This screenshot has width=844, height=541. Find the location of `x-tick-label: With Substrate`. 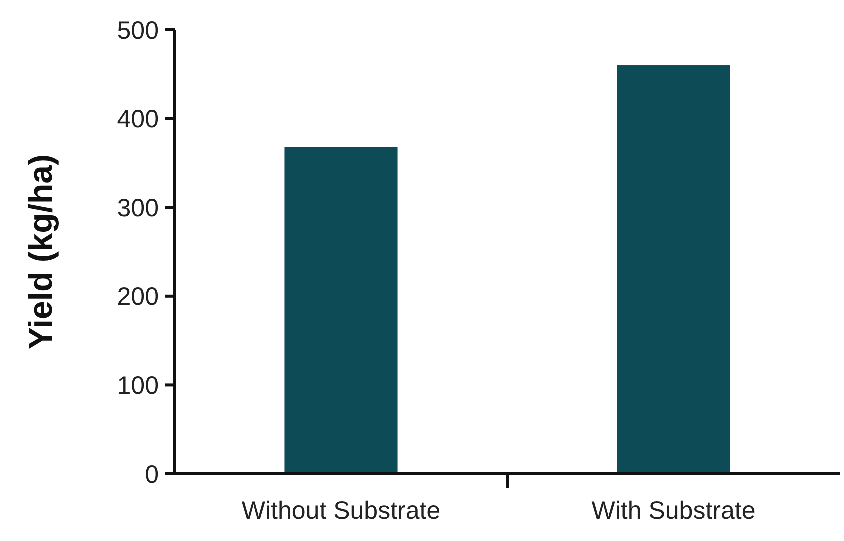

x-tick-label: With Substrate is located at coordinates (674, 511).